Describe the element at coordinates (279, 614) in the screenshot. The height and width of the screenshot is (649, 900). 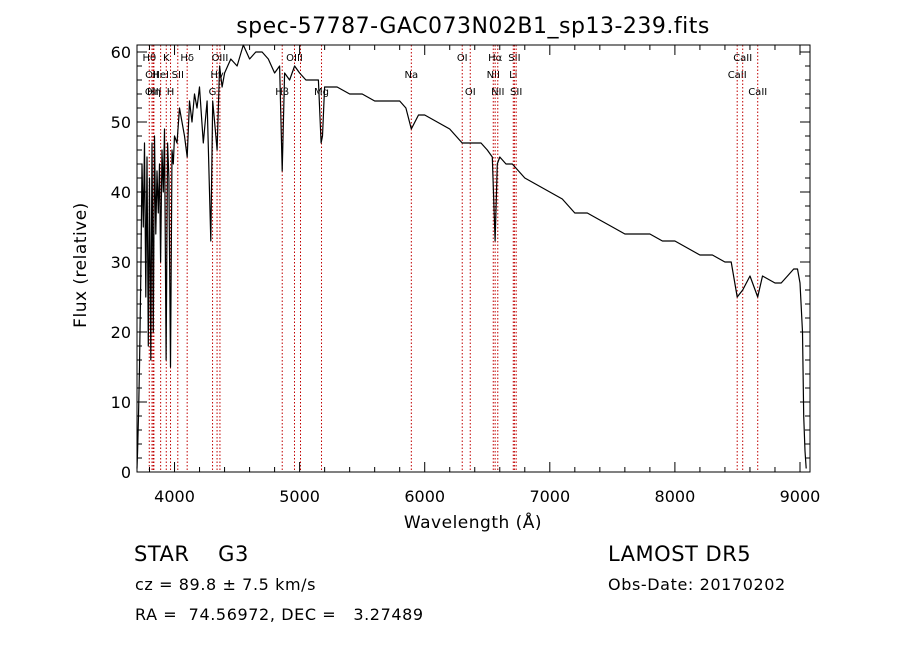
I see `coordinates: RA = 74.56972, DEC = 3.27489` at that location.